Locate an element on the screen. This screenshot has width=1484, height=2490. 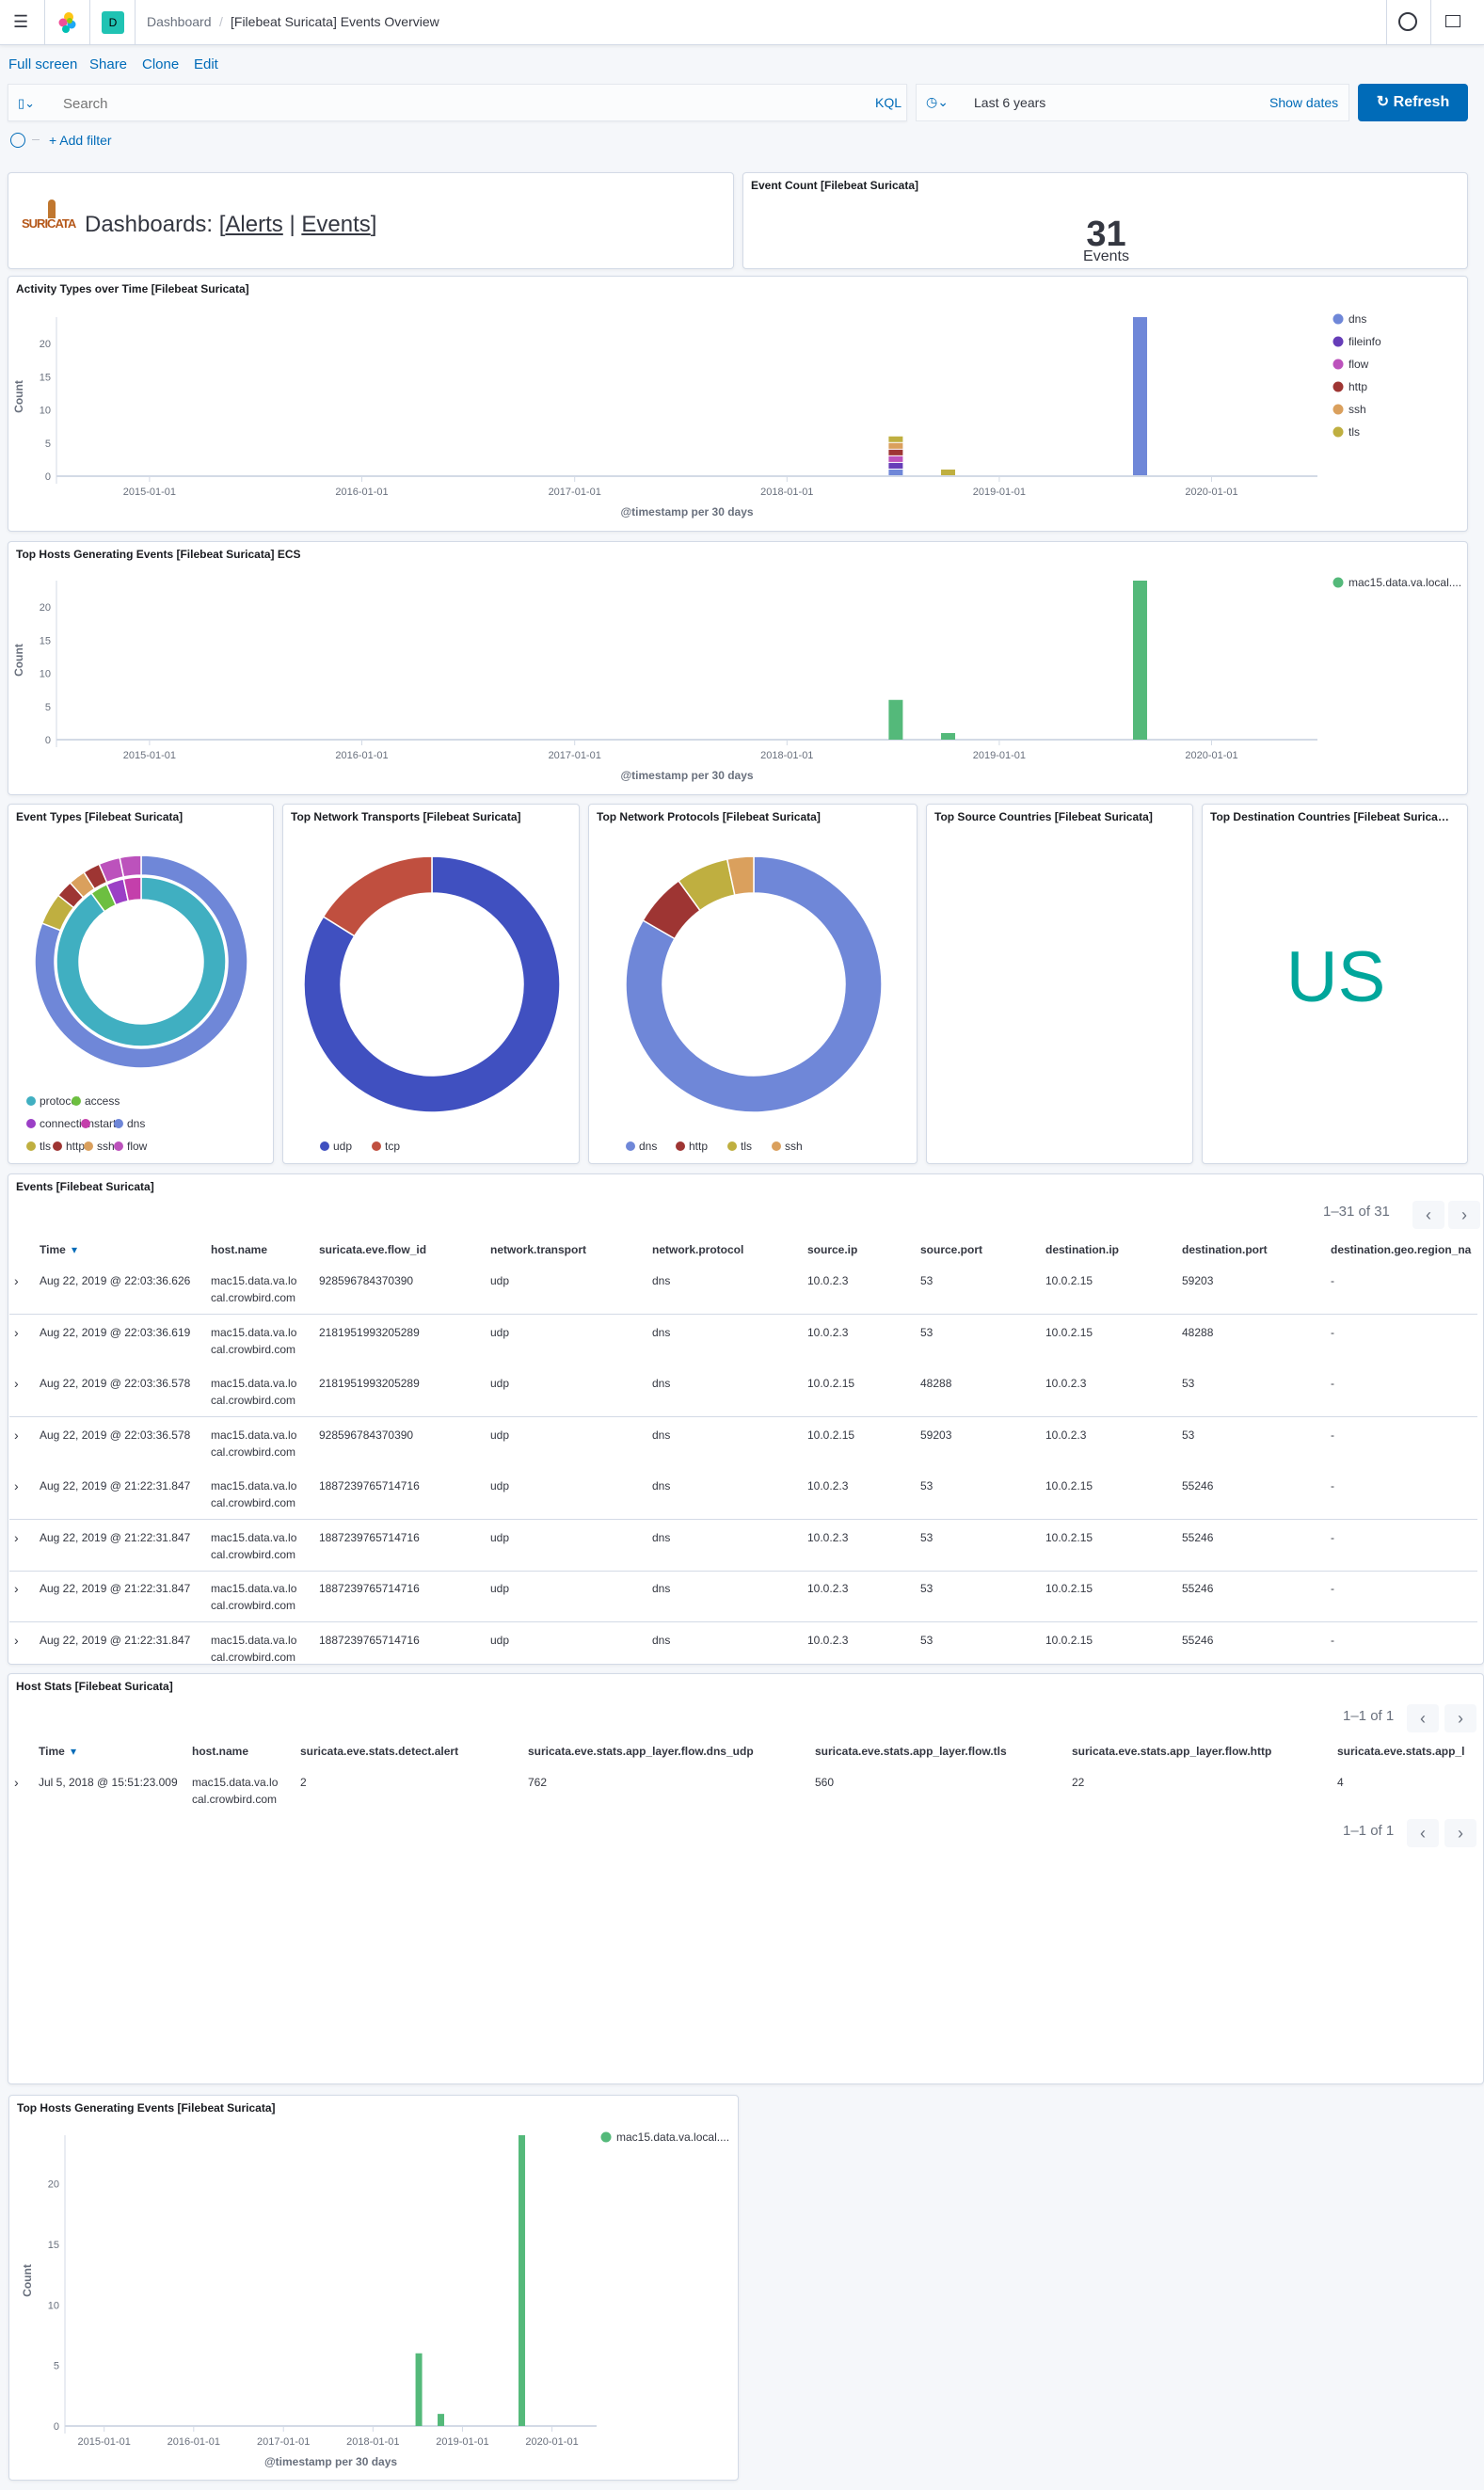
elastic-logo-icon is located at coordinates (67, 22).